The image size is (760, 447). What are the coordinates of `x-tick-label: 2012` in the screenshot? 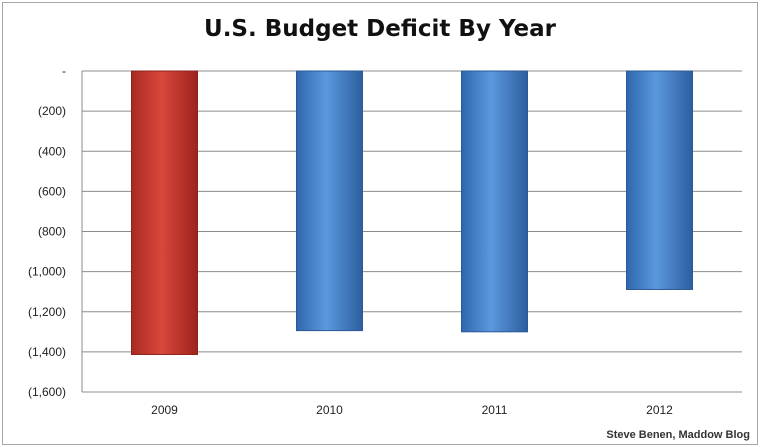 It's located at (659, 410).